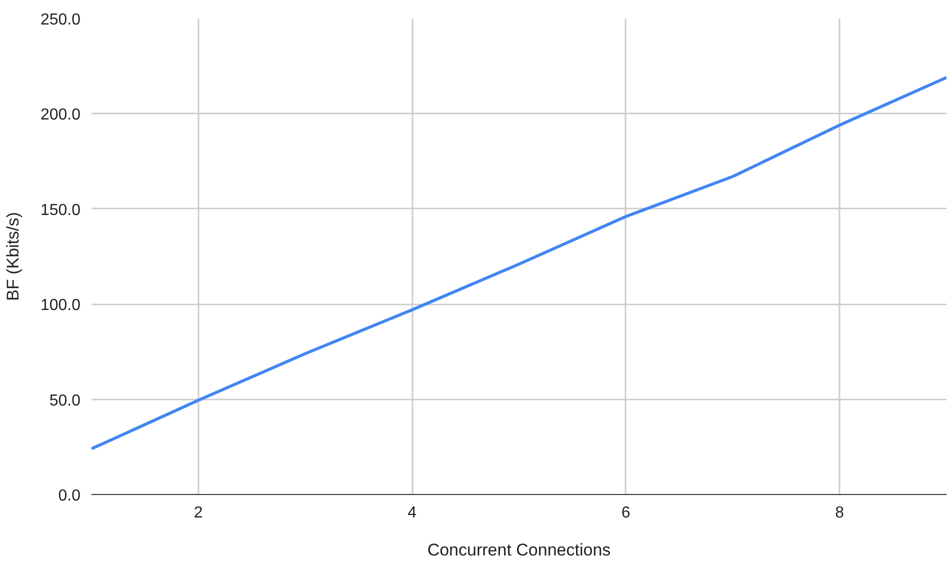 The width and height of the screenshot is (951, 562). Describe the element at coordinates (60, 210) in the screenshot. I see `y-tick-label: 150.0` at that location.